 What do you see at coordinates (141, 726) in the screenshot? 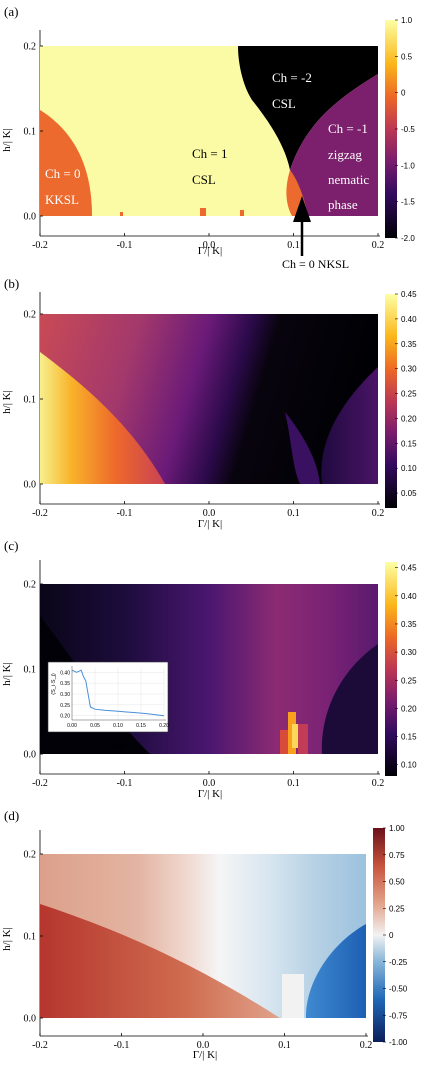
I see `inset-x-tick-label: 0.15` at bounding box center [141, 726].